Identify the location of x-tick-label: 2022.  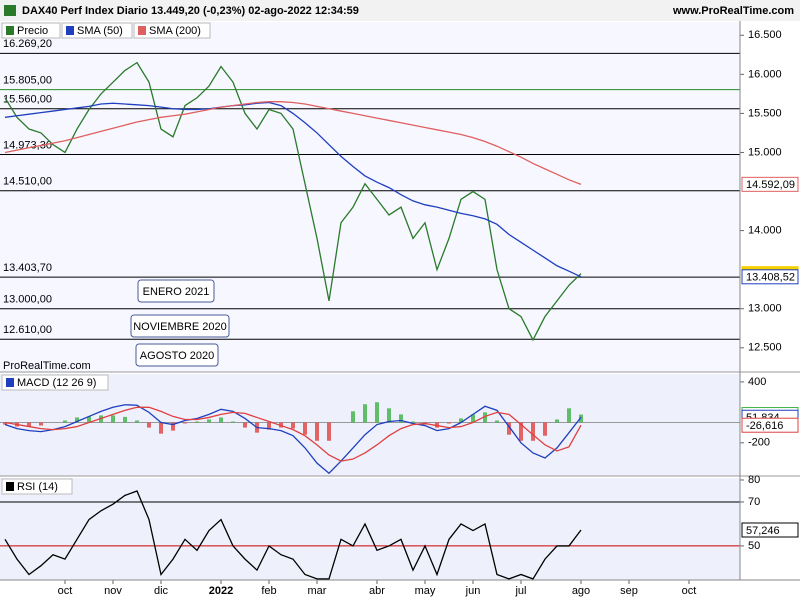
(221, 591).